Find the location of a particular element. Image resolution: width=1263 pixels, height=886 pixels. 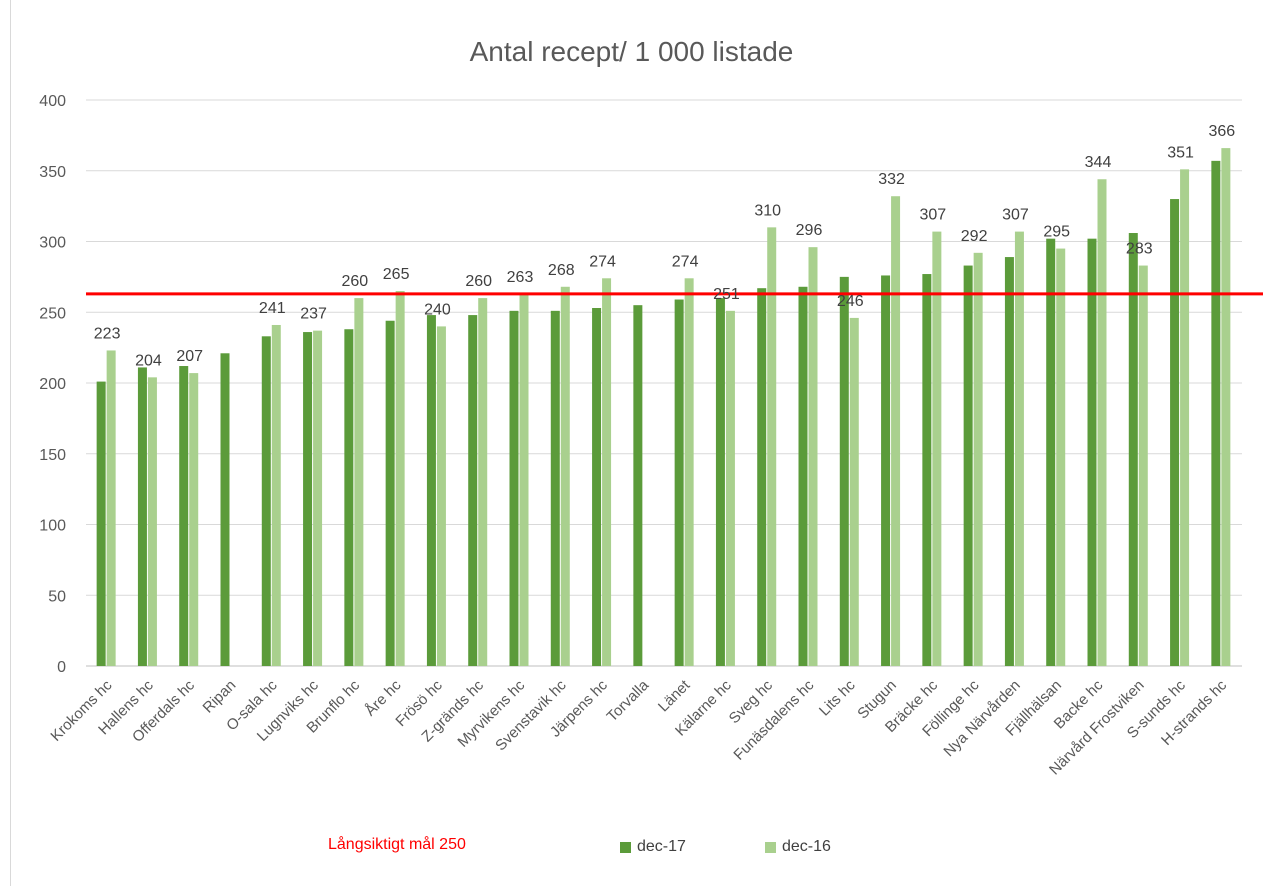

legend-item-dec-16: dec-16 is located at coordinates (798, 847).